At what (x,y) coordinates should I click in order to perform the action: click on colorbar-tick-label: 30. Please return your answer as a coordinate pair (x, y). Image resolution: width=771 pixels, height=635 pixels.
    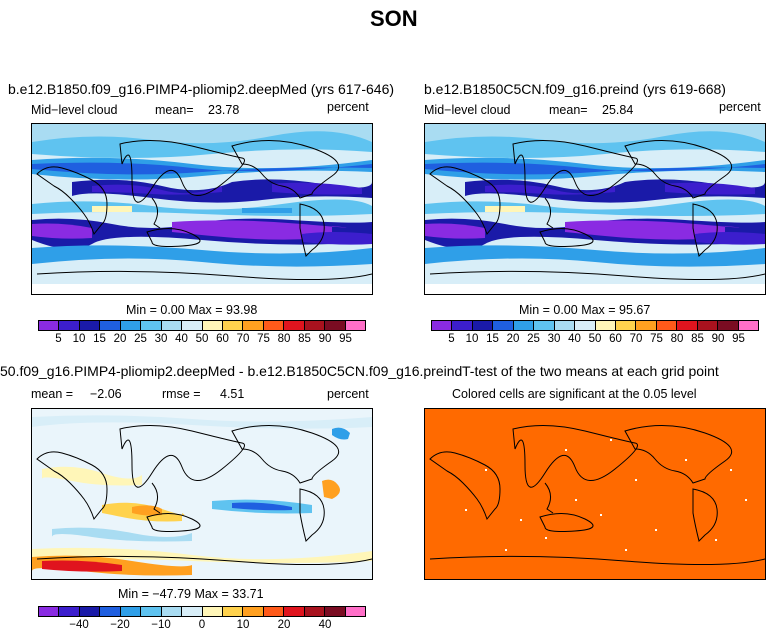
    Looking at the image, I should click on (161, 339).